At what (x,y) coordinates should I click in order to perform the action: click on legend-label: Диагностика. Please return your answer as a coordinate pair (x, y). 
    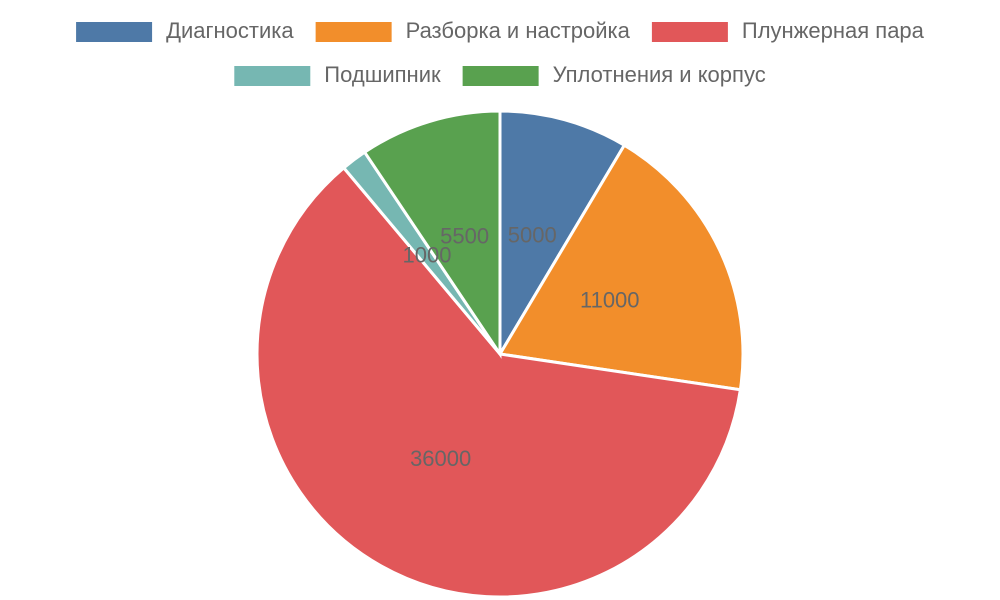
    Looking at the image, I should click on (230, 30).